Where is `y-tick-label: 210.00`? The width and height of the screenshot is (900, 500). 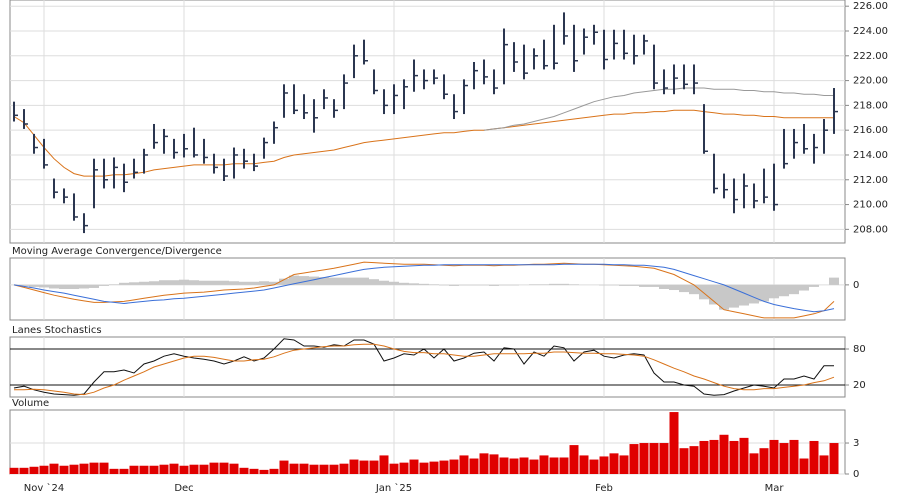 y-tick-label: 210.00 is located at coordinates (870, 205).